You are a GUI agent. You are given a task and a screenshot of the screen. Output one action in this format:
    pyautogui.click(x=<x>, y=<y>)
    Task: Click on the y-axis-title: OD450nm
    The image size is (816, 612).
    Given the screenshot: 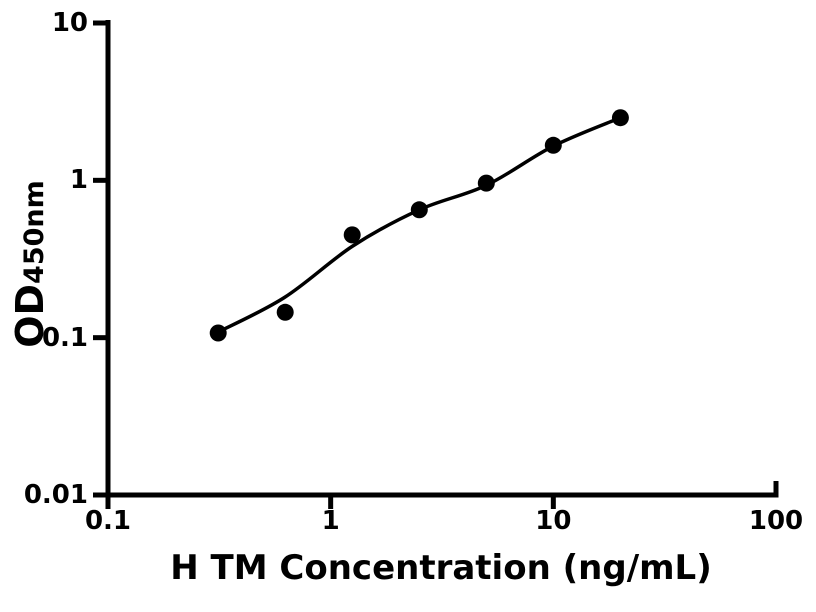 What is the action you would take?
    pyautogui.click(x=30, y=264)
    